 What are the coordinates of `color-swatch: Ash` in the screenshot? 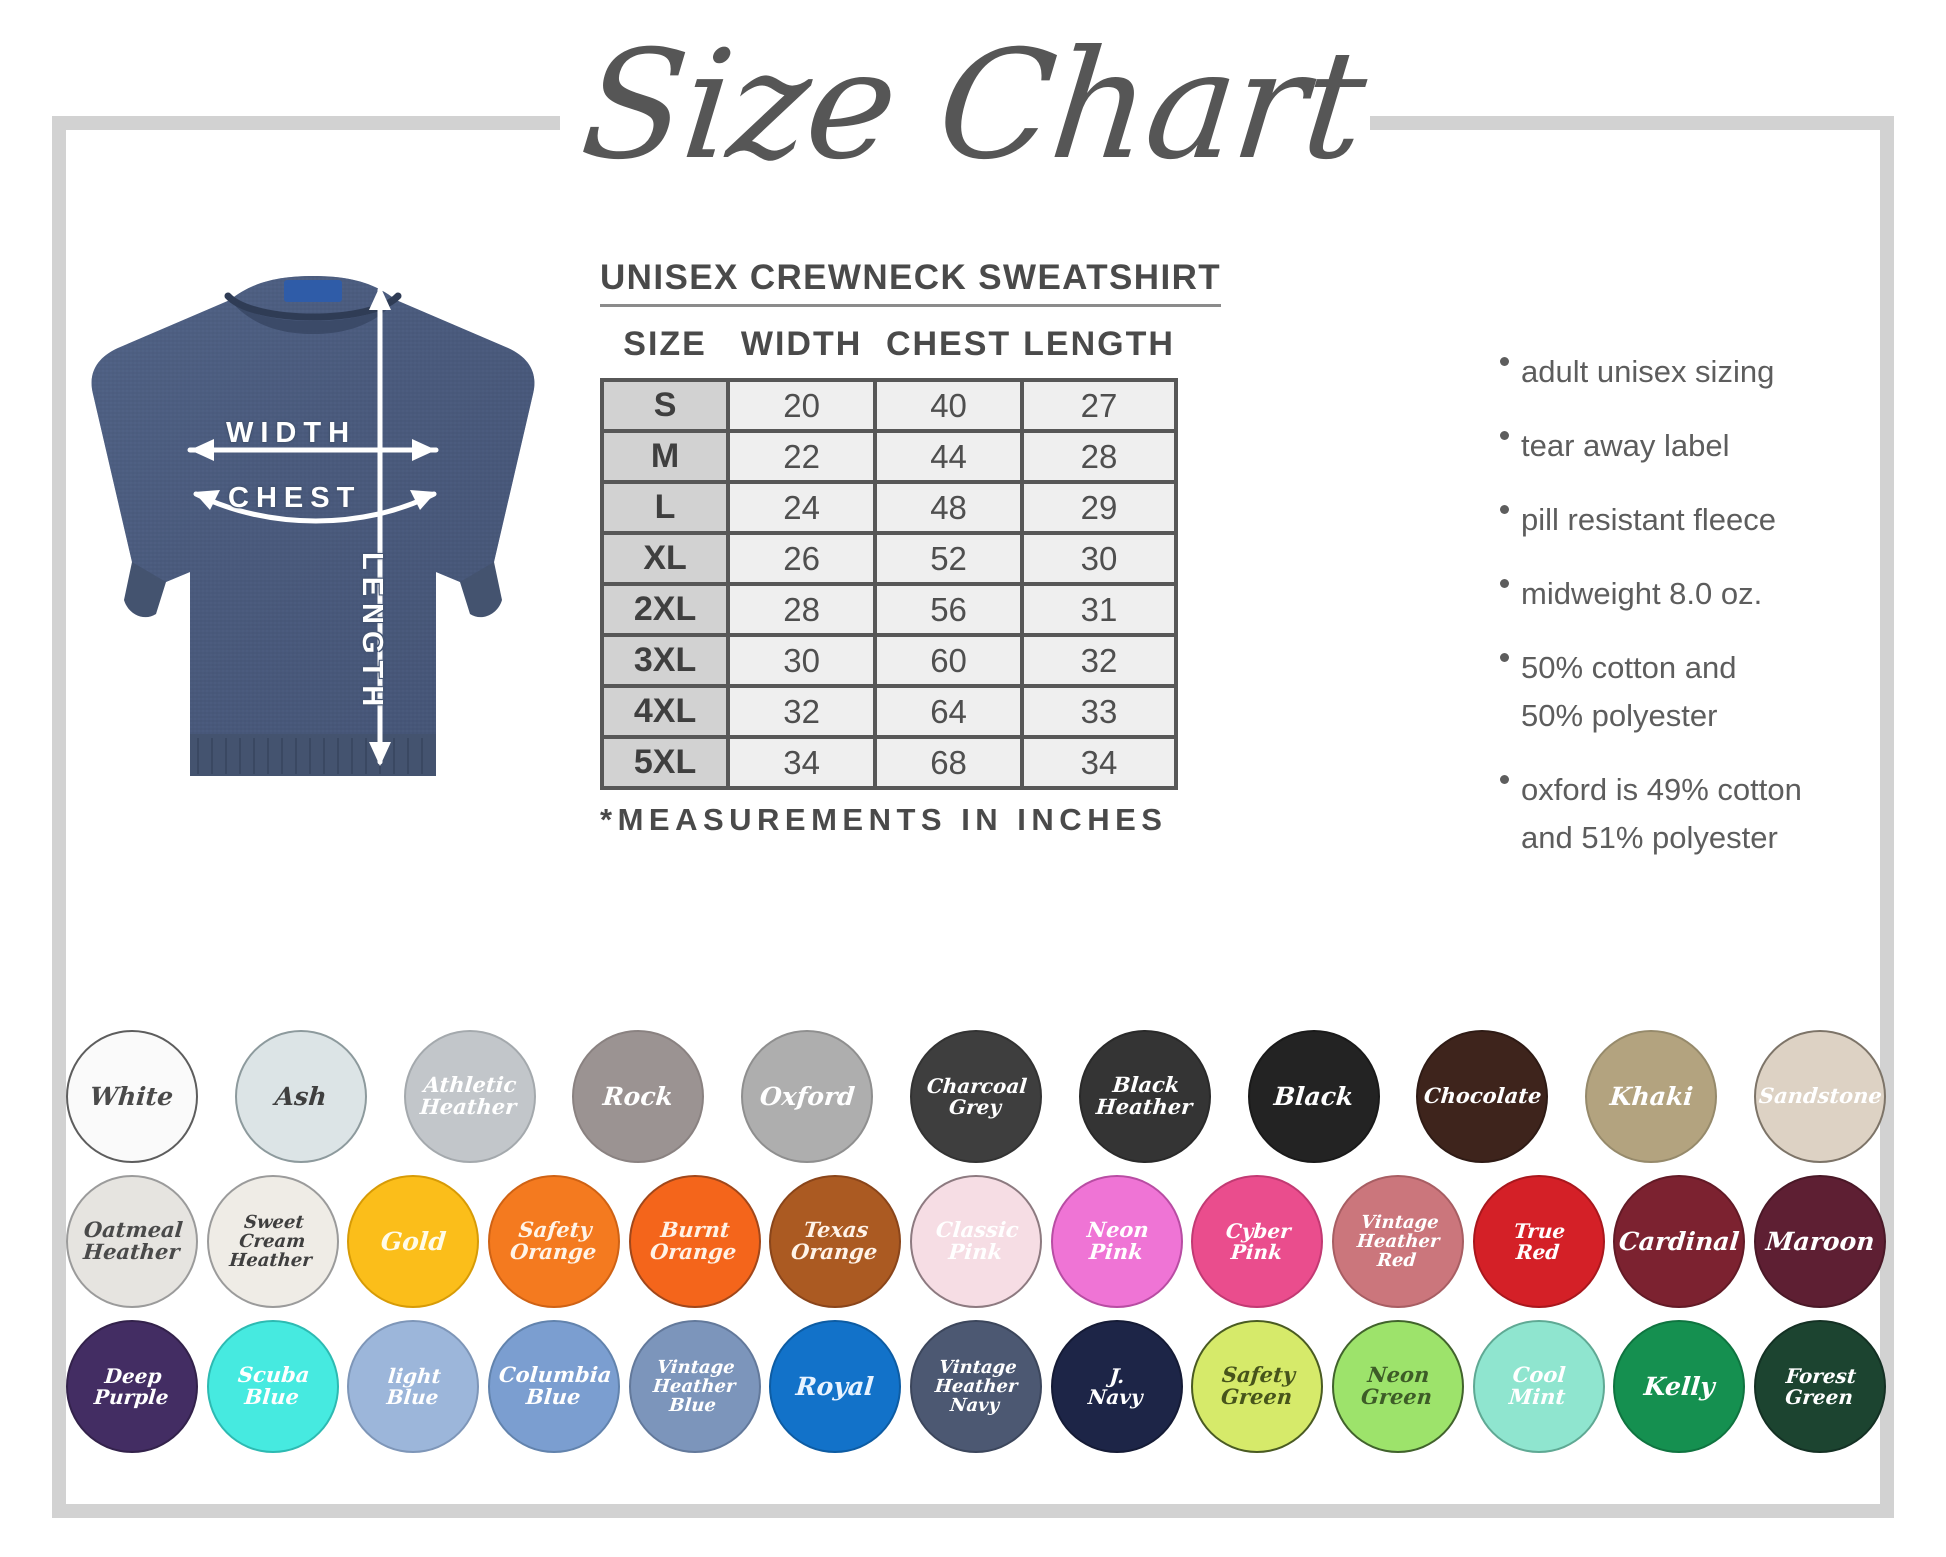 It's located at (300, 1096).